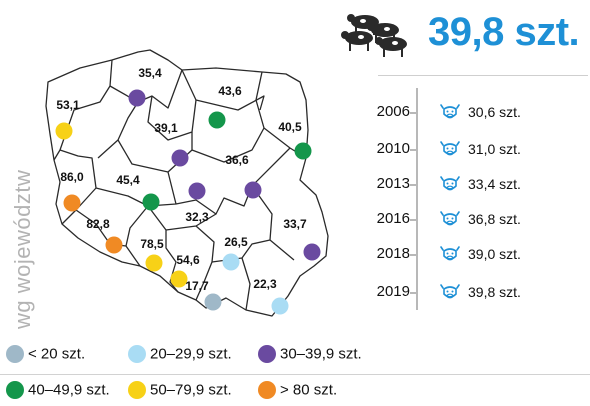 This screenshot has width=590, height=406. What do you see at coordinates (68, 105) in the screenshot?
I see `region-value-label: 53,1` at bounding box center [68, 105].